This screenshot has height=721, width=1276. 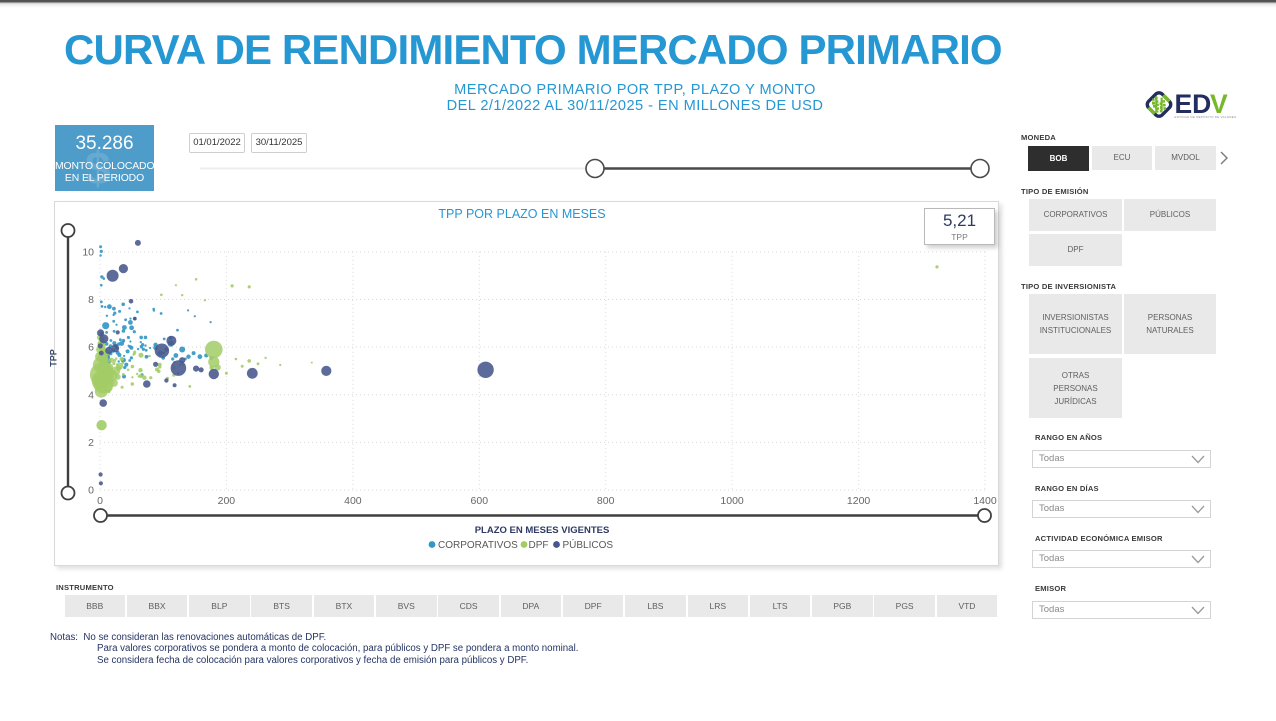 What do you see at coordinates (91, 348) in the screenshot?
I see `svg-text: 6` at bounding box center [91, 348].